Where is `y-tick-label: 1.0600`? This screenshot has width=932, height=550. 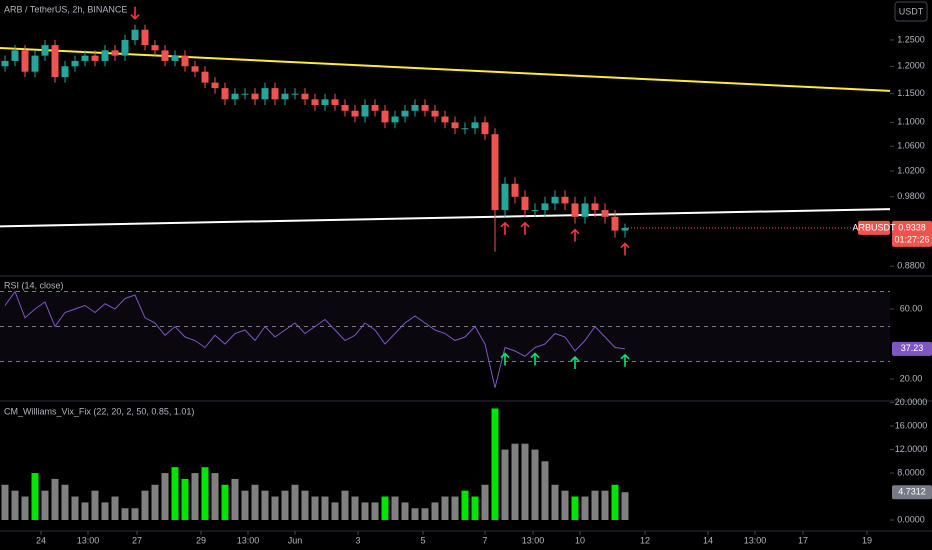
y-tick-label: 1.0600 is located at coordinates (911, 146).